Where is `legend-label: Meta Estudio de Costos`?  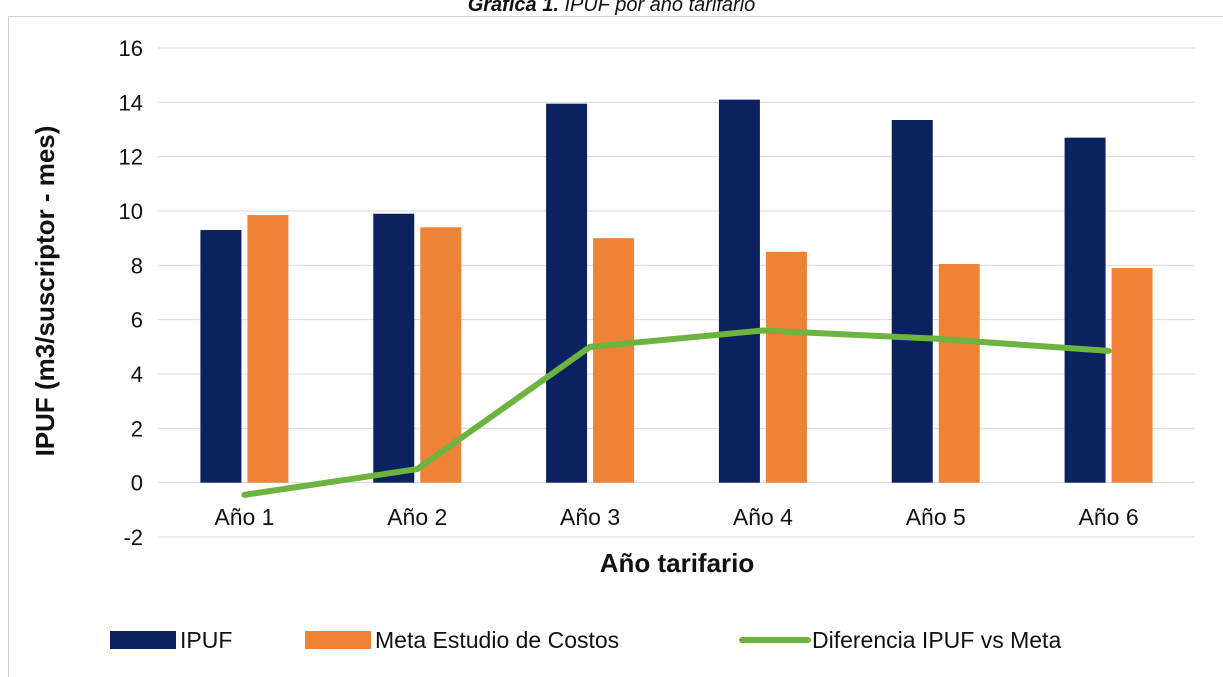
legend-label: Meta Estudio de Costos is located at coordinates (497, 640).